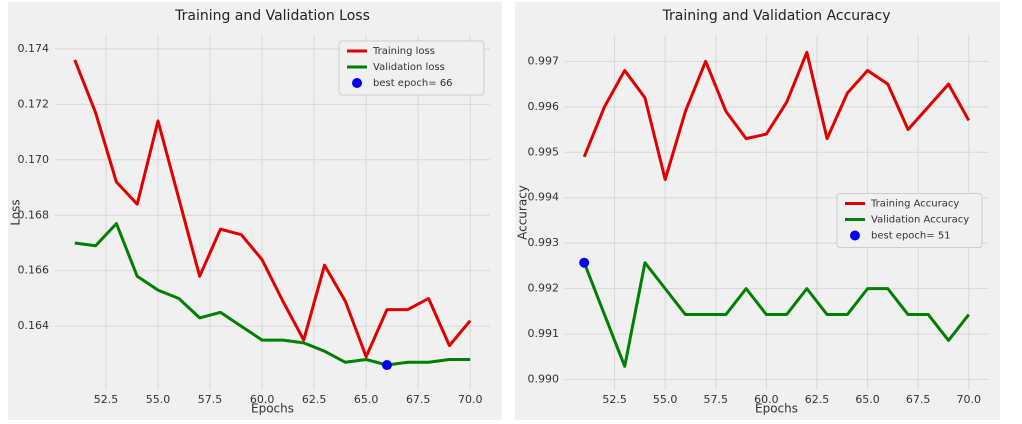 Image resolution: width=1022 pixels, height=424 pixels. Describe the element at coordinates (544, 288) in the screenshot. I see `y-tick-label: 0.992` at that location.